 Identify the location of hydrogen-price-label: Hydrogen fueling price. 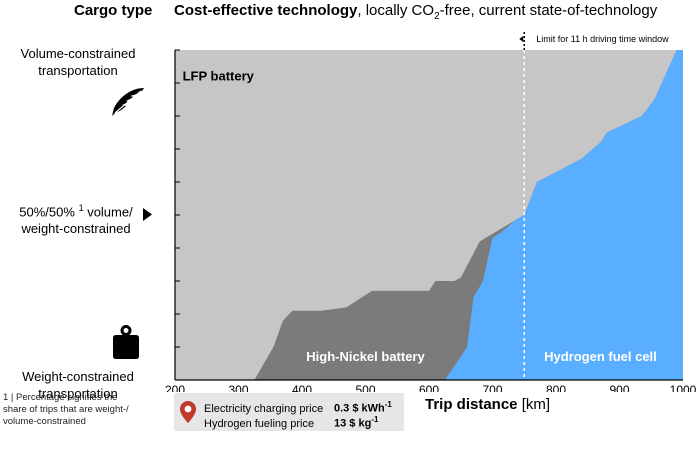
(259, 423).